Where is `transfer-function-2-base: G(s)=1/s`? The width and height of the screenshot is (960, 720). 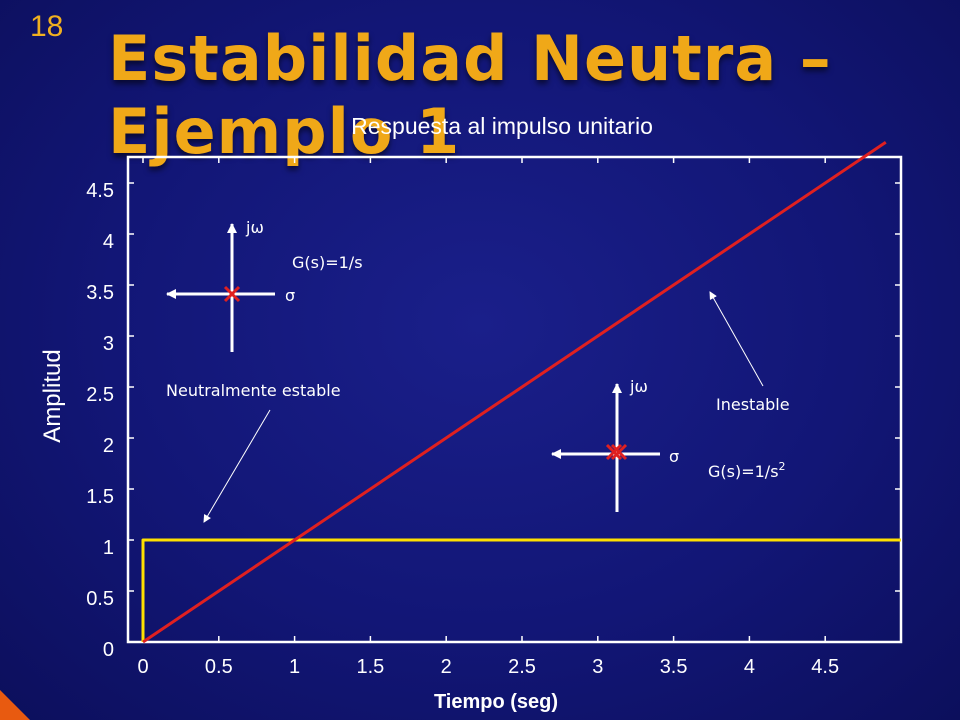
transfer-function-2-base: G(s)=1/s is located at coordinates (743, 471).